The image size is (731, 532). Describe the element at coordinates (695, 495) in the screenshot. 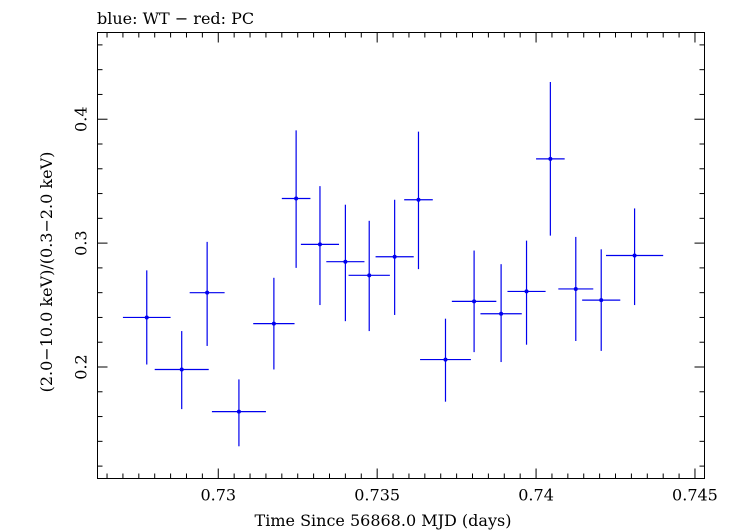

I see `x-tick-label: 0.745` at that location.